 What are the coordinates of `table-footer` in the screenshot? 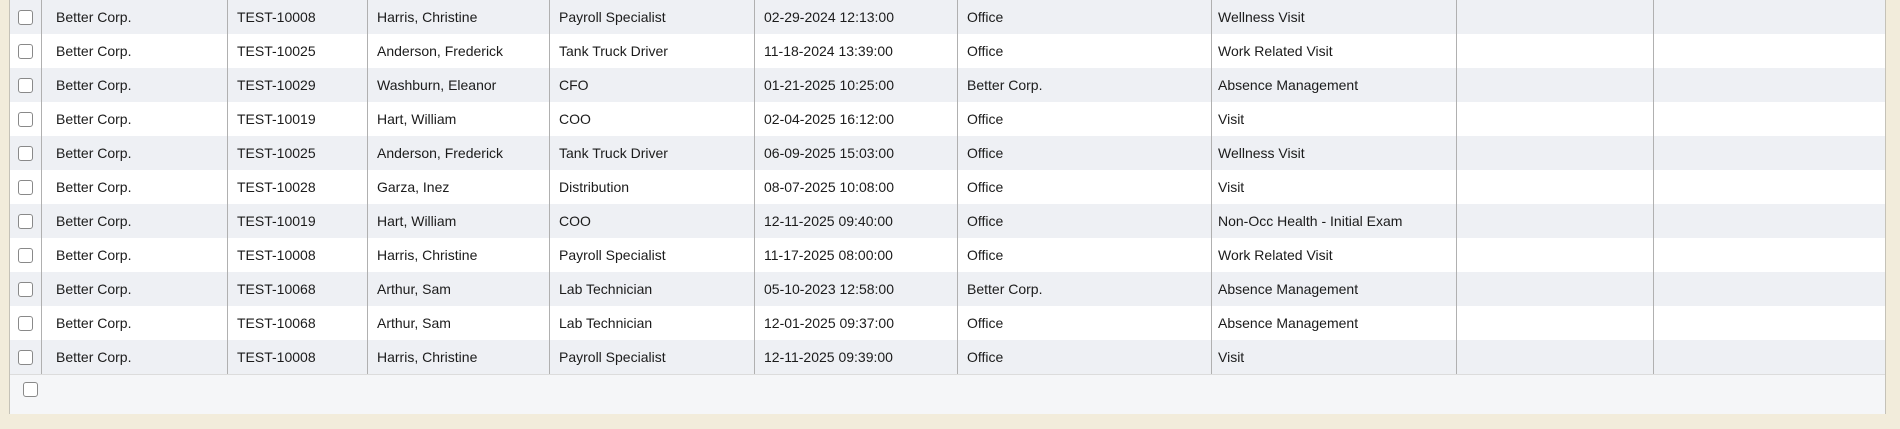 It's located at (947, 394).